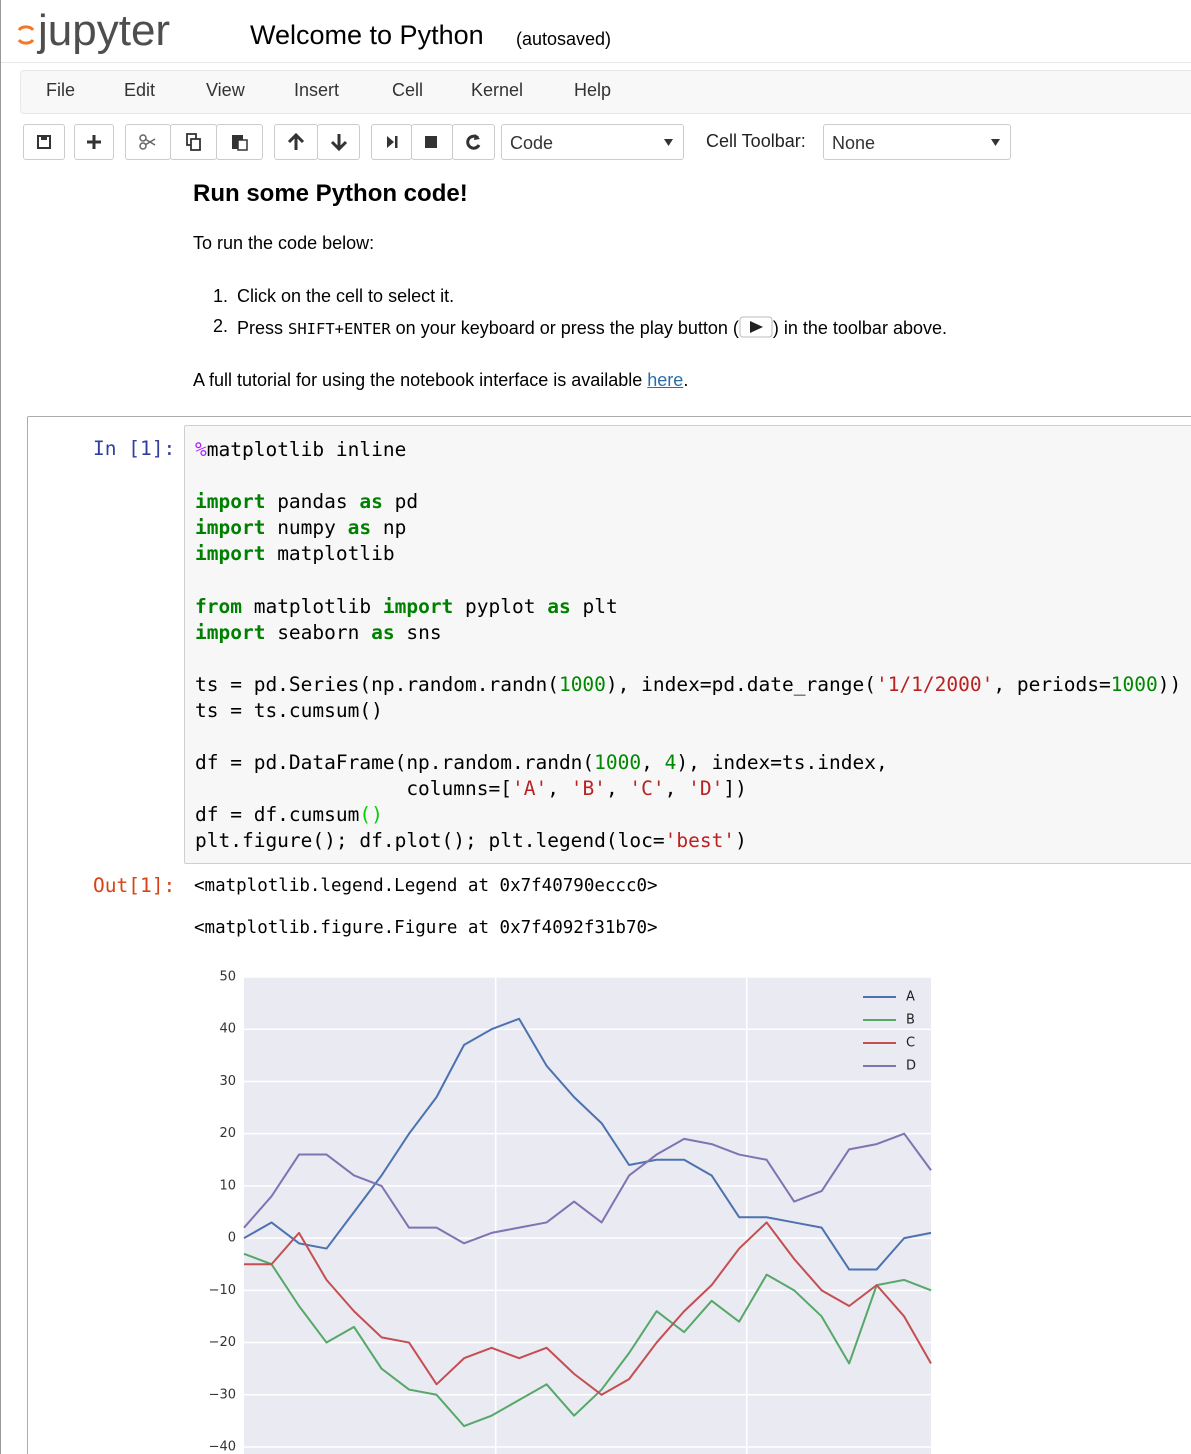  I want to click on paste-button, so click(239, 142).